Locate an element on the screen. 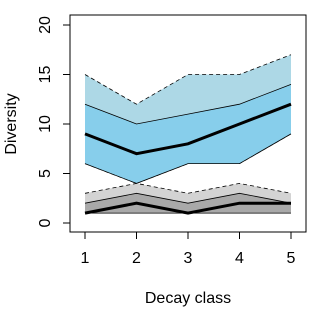 This screenshot has width=329, height=319. y-tick-label: 0 is located at coordinates (45, 222).